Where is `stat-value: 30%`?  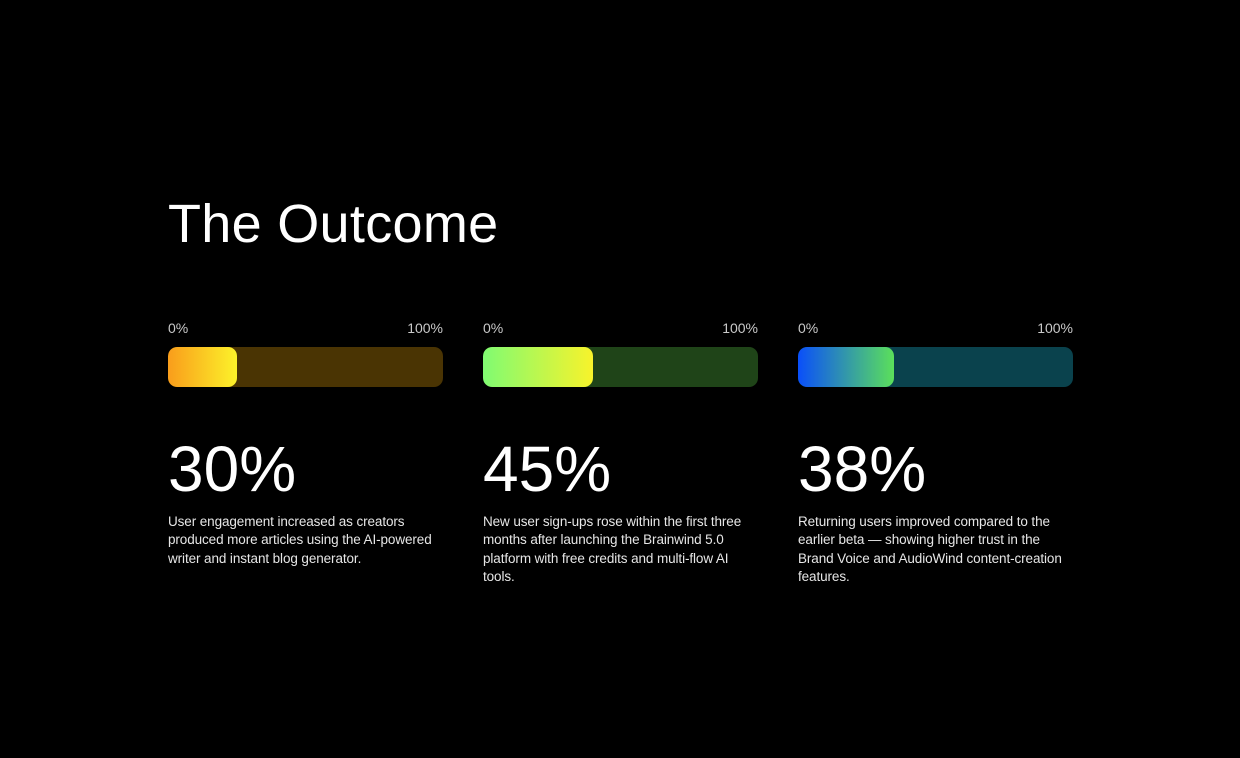
stat-value: 30% is located at coordinates (232, 468).